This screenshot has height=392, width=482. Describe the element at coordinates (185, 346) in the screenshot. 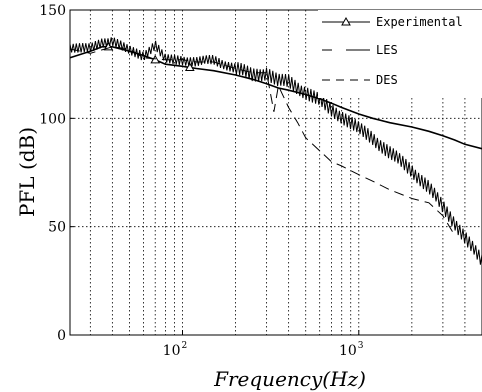

I see `x-tick-exponent: 2` at that location.